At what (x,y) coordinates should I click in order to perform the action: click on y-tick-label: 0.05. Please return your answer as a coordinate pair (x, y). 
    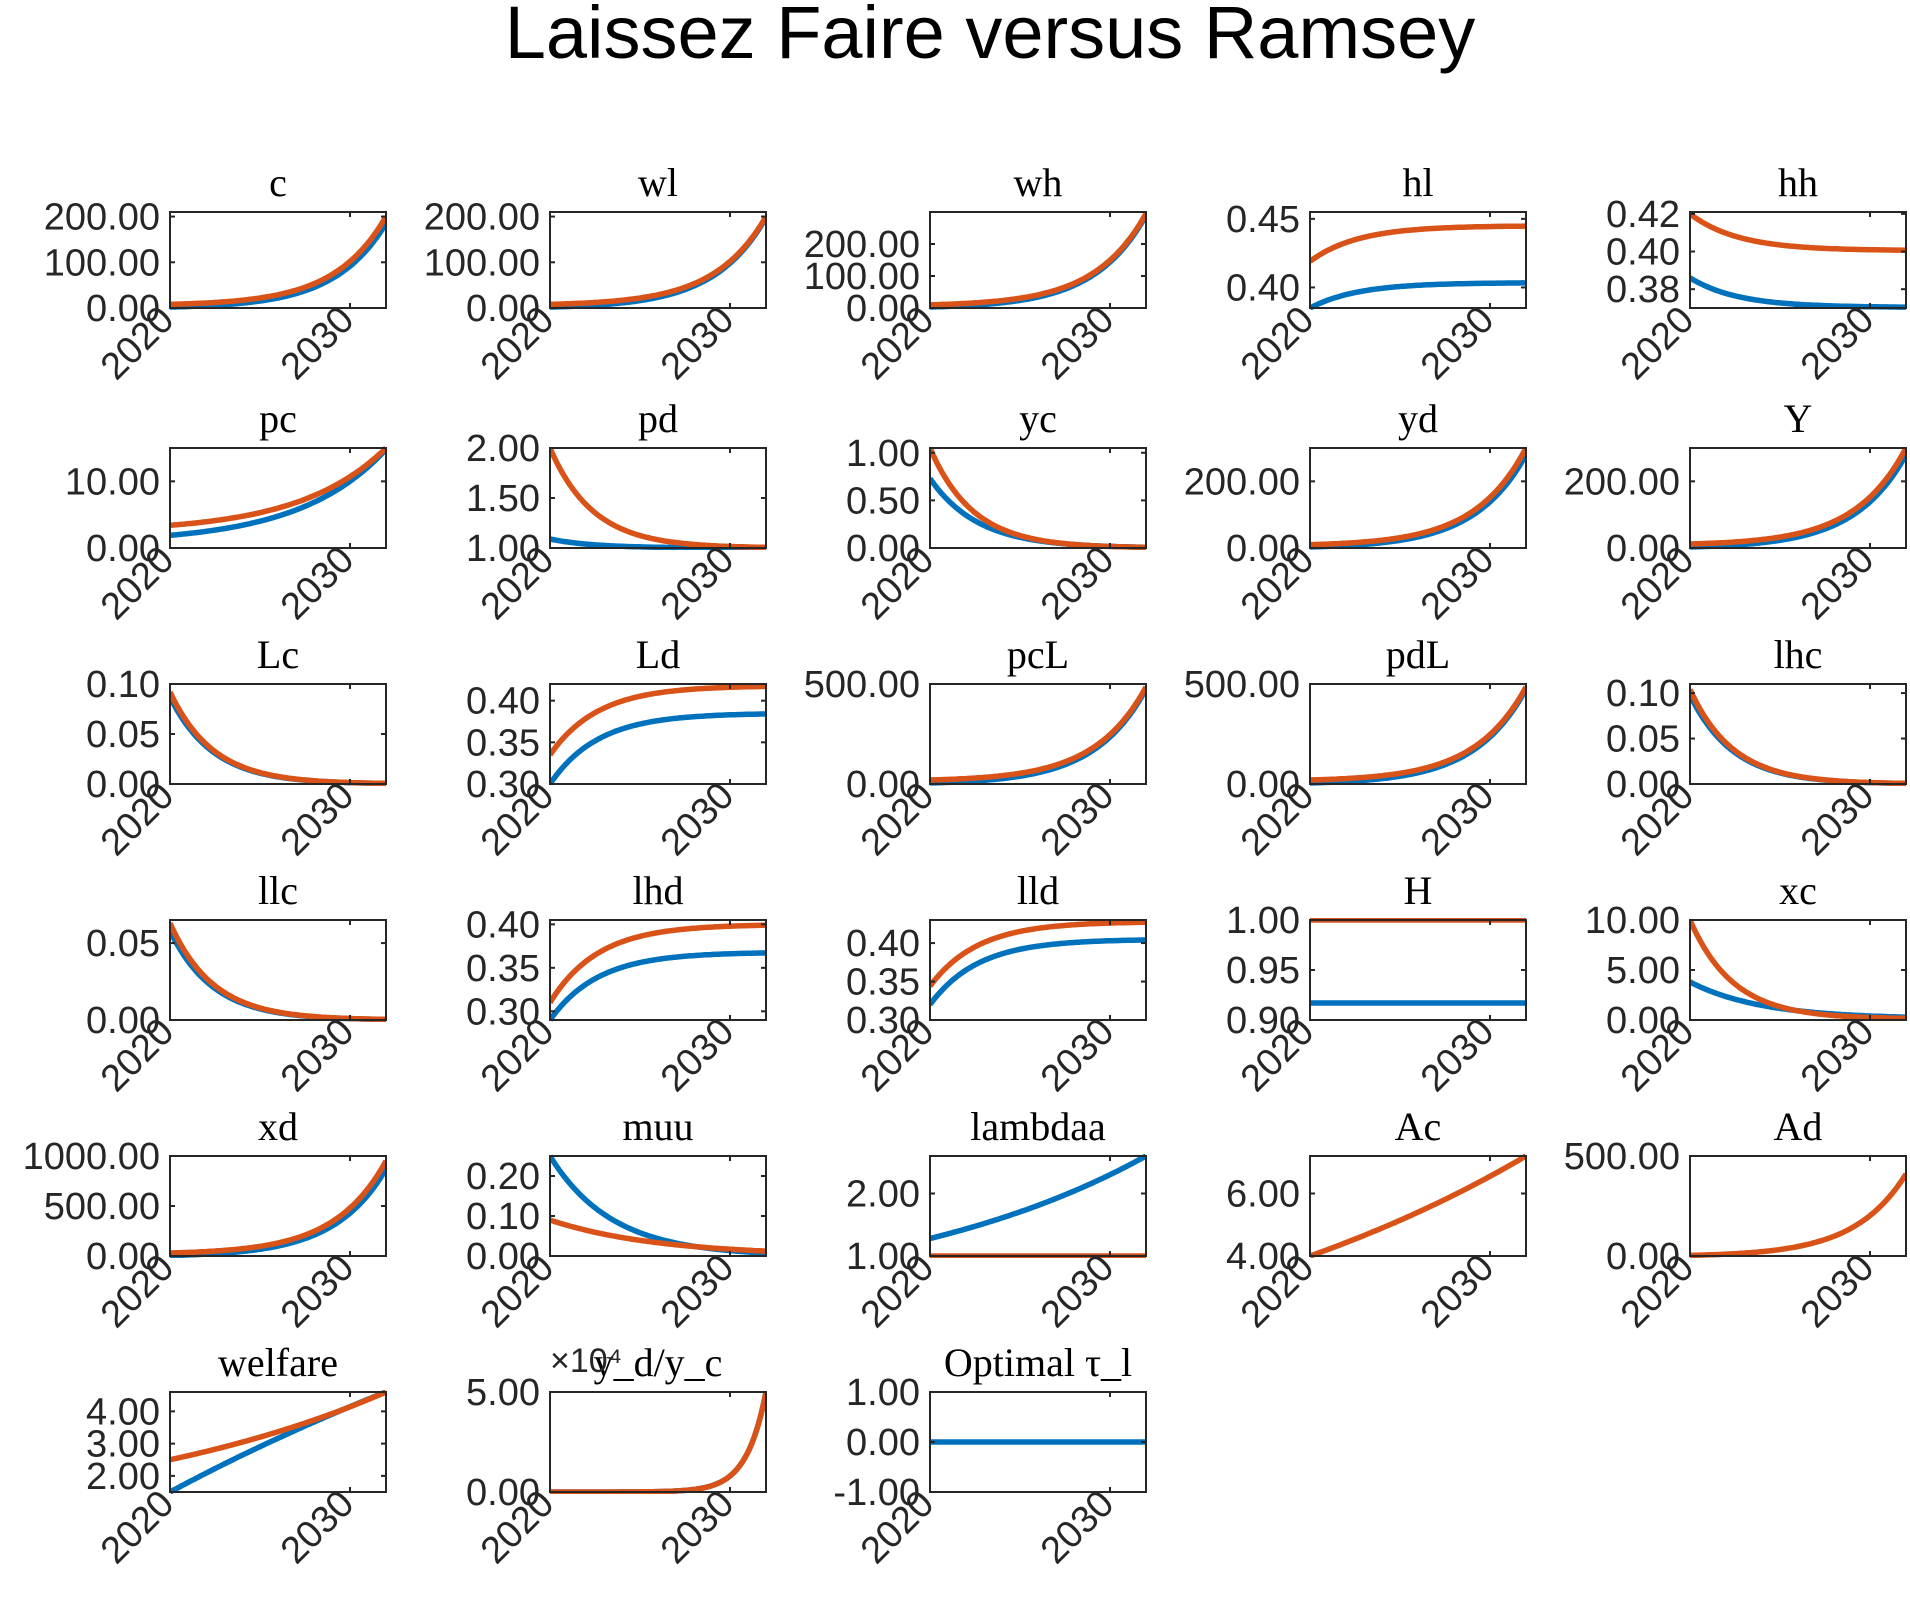
    Looking at the image, I should click on (123, 735).